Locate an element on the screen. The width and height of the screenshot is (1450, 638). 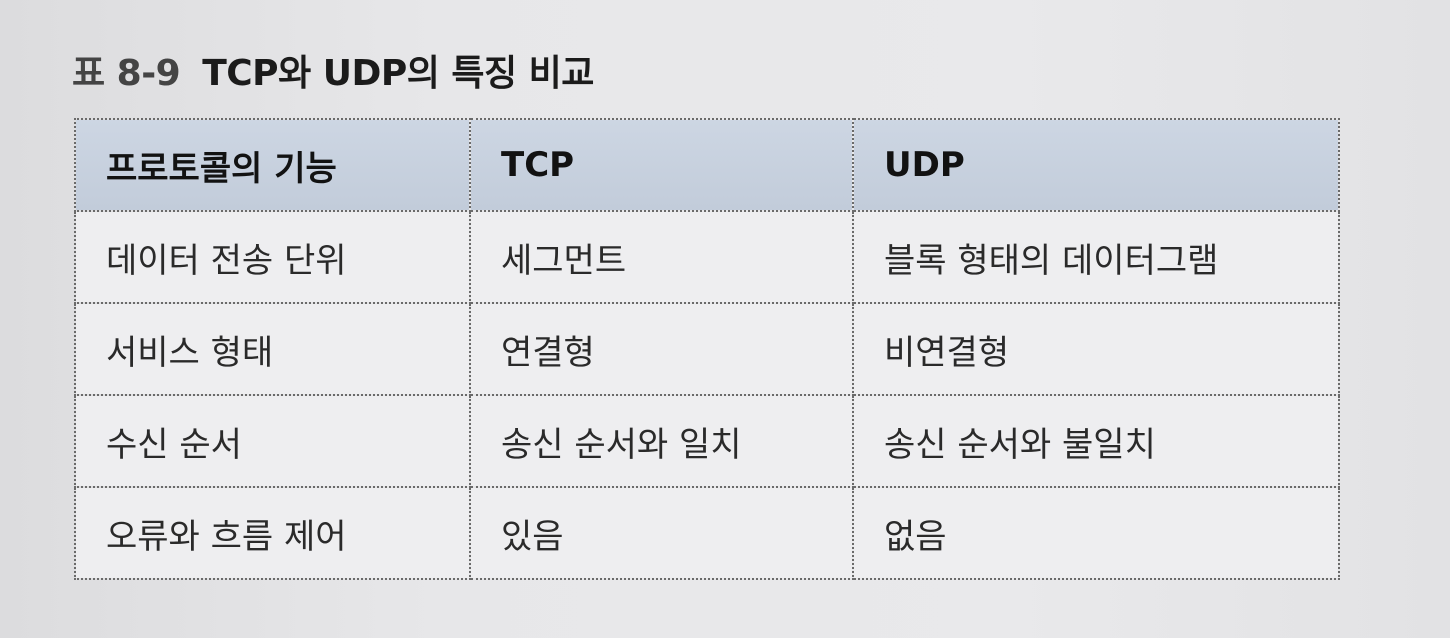
header-cell-udp: UDP is located at coordinates (1096, 165).